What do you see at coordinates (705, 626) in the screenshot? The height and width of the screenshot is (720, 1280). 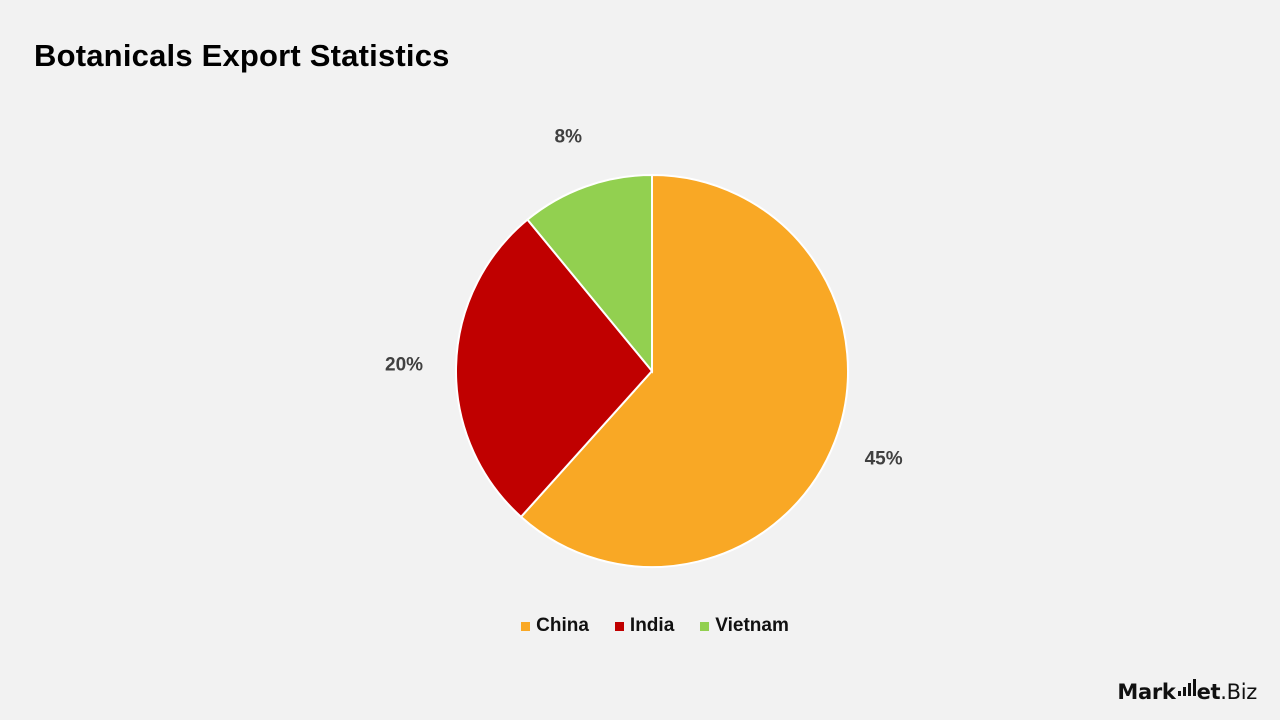 I see `legend-swatch-vietnam` at bounding box center [705, 626].